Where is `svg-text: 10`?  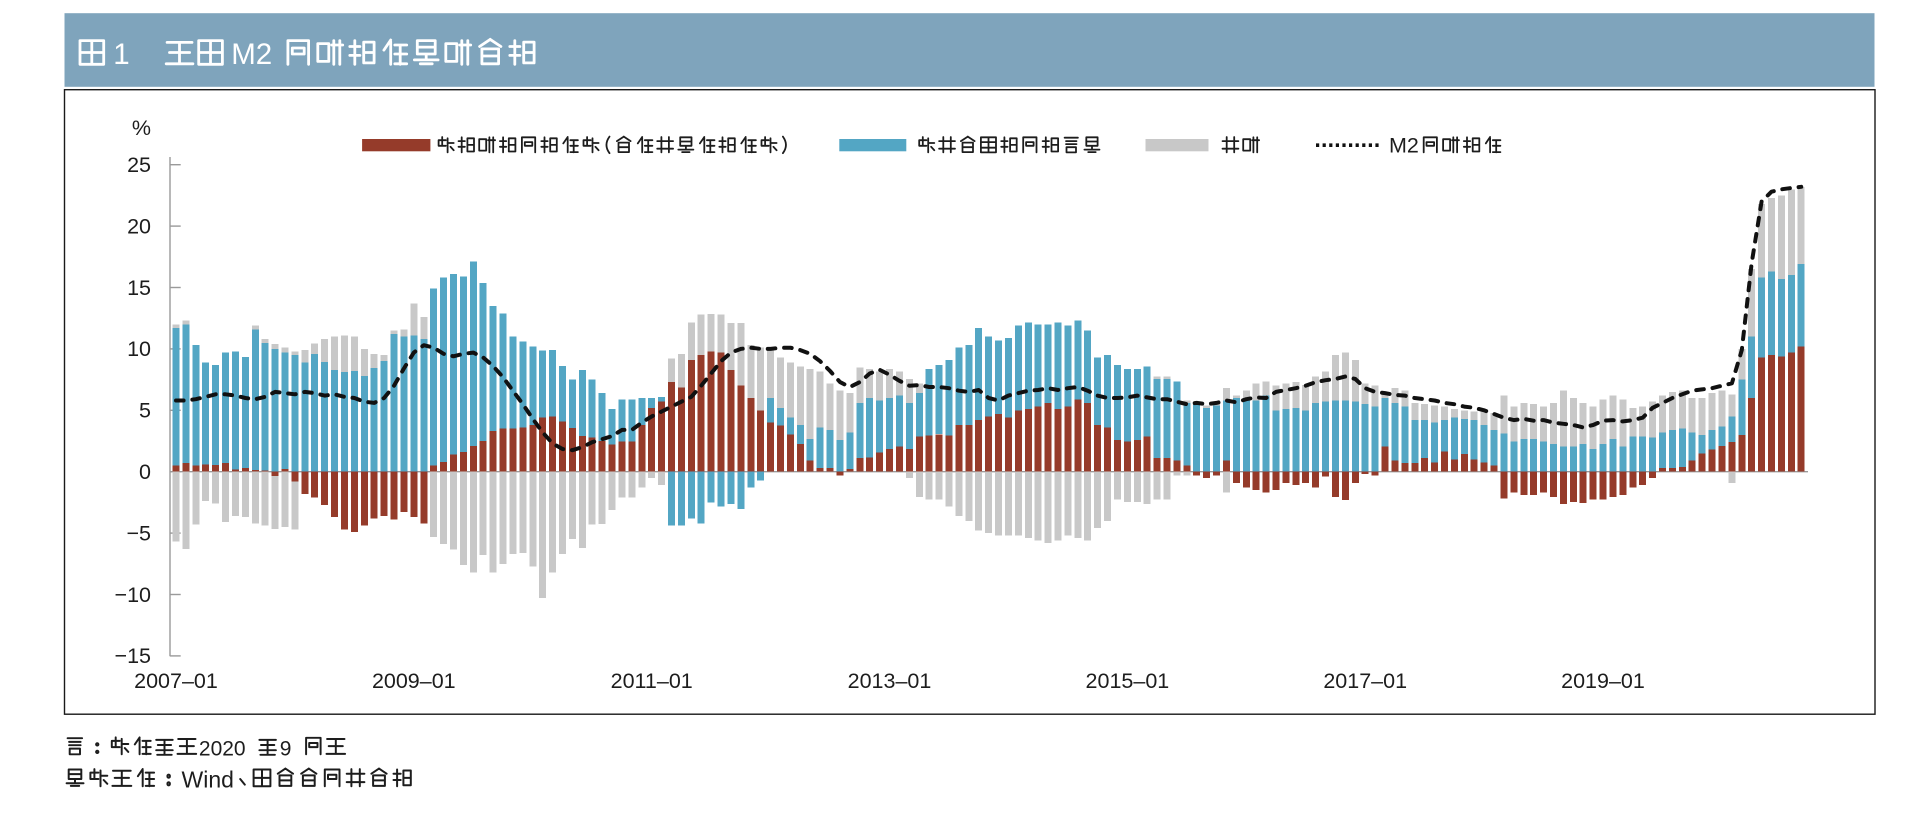 svg-text: 10 is located at coordinates (139, 349).